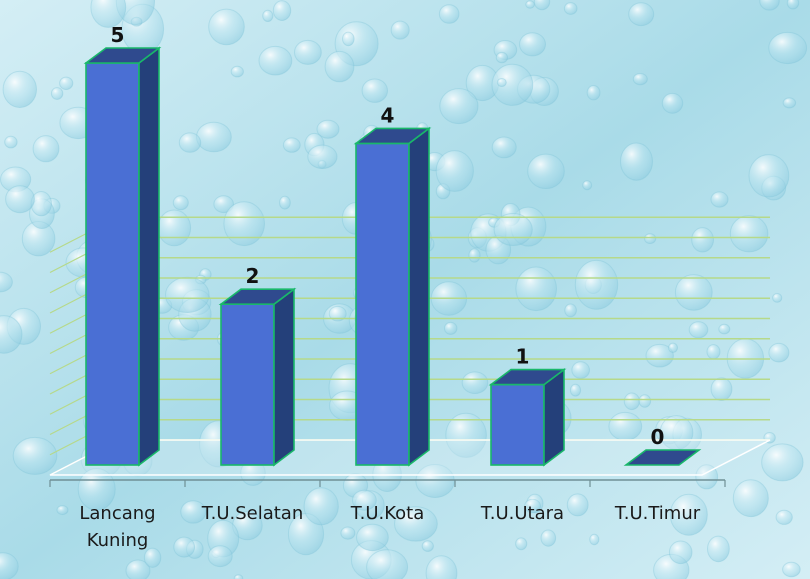  I want to click on bar-4: 1, so click(527, 406).